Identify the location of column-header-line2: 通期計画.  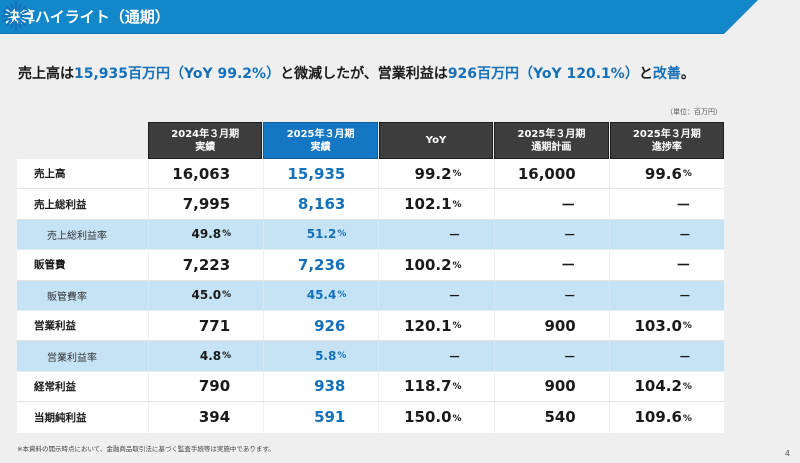
(551, 147).